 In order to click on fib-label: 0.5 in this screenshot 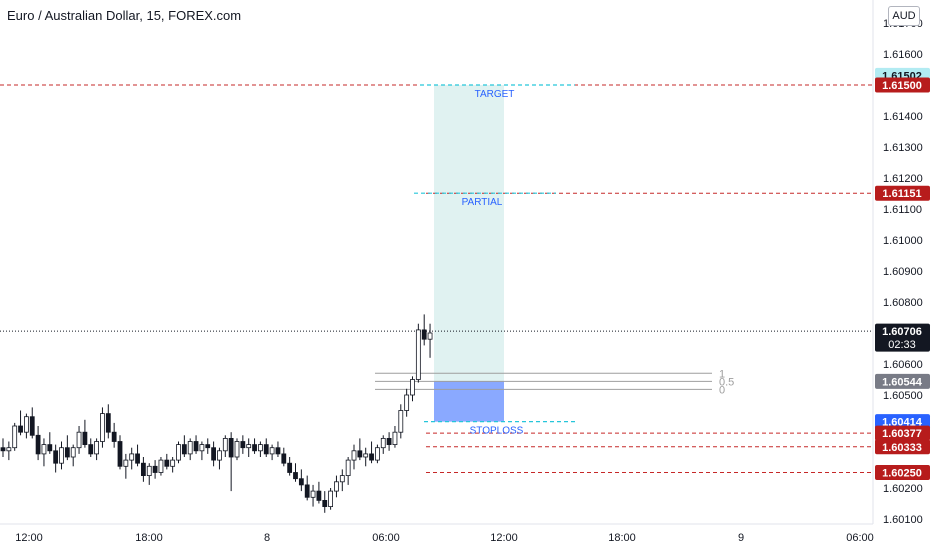, I will do `click(726, 382)`.